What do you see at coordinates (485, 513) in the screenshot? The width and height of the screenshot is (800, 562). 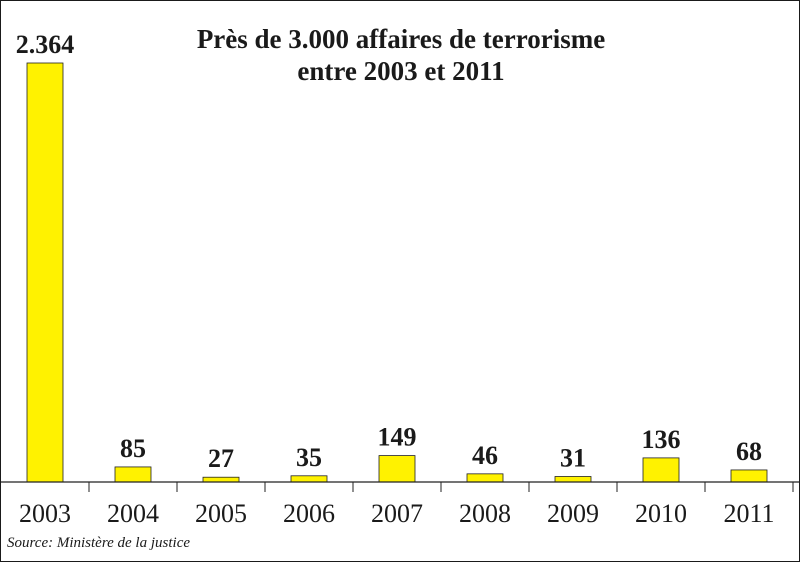 I see `tick-label-2008: 2008` at bounding box center [485, 513].